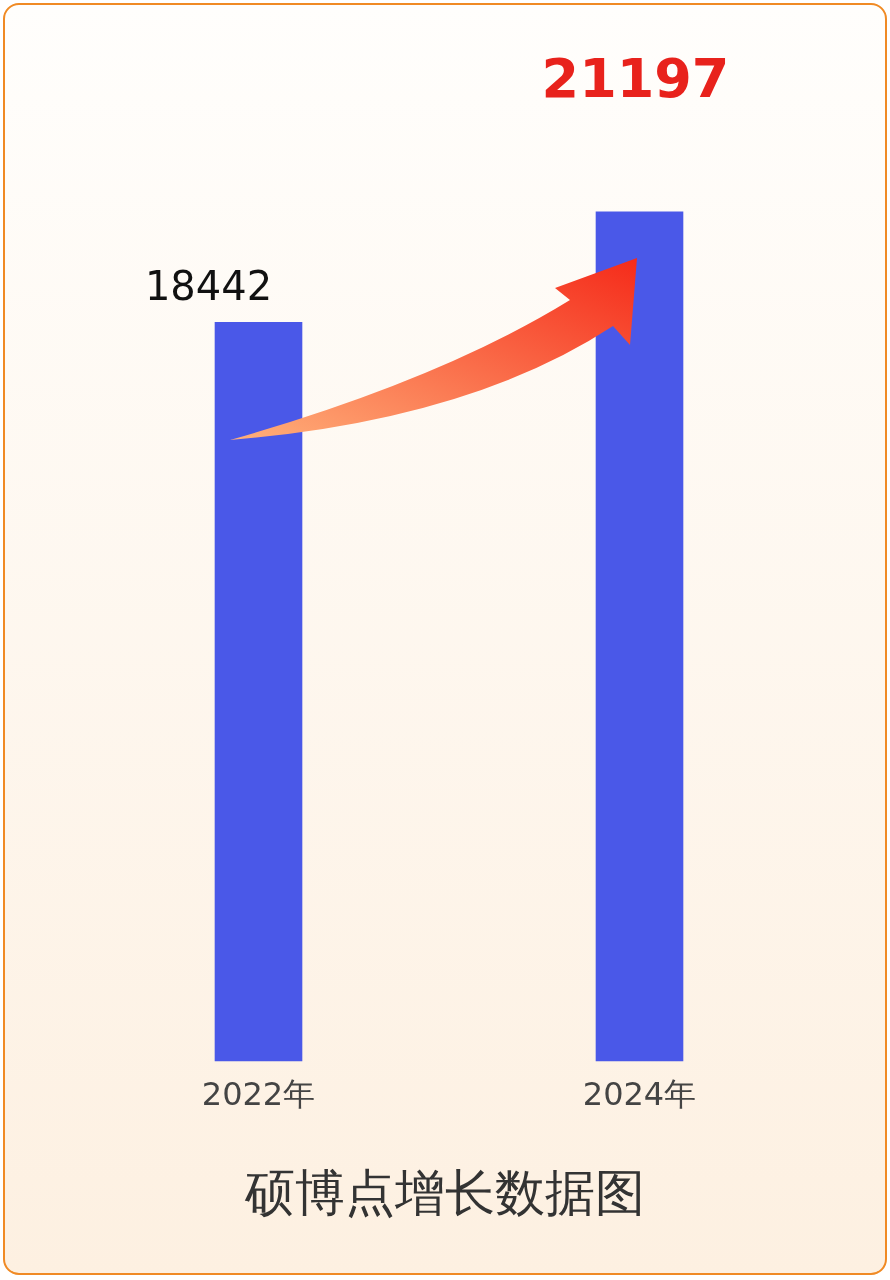 The width and height of the screenshot is (890, 1280). Describe the element at coordinates (445, 1193) in the screenshot. I see `text: 硕博点增长数据图` at that location.